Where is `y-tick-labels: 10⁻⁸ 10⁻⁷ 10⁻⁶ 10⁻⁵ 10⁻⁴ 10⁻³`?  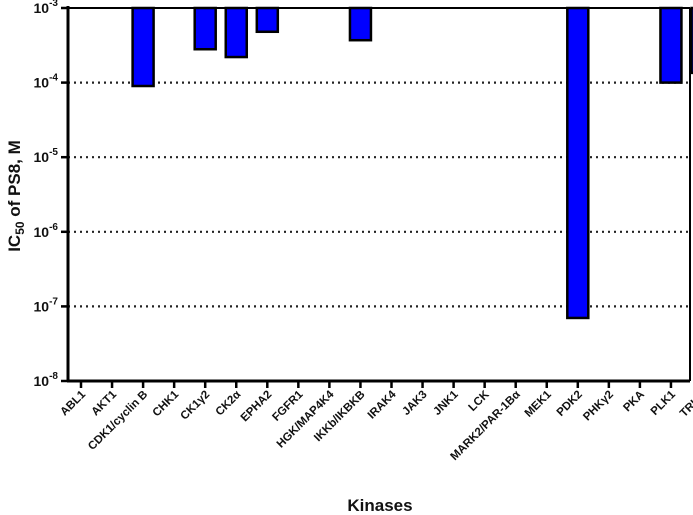 y-tick-labels: 10⁻⁸ 10⁻⁷ 10⁻⁶ 10⁻⁵ 10⁻⁴ 10⁻³ is located at coordinates (46, 194).